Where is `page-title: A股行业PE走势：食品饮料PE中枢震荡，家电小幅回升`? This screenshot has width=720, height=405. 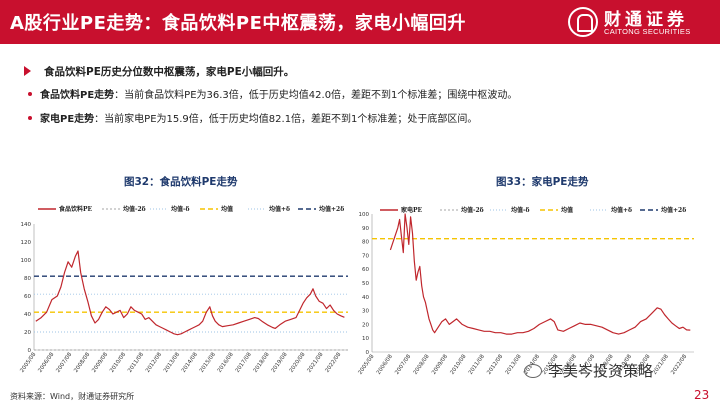 page-title: A股行业PE走势：食品饮料PE中枢震荡，家电小幅回升 is located at coordinates (238, 23).